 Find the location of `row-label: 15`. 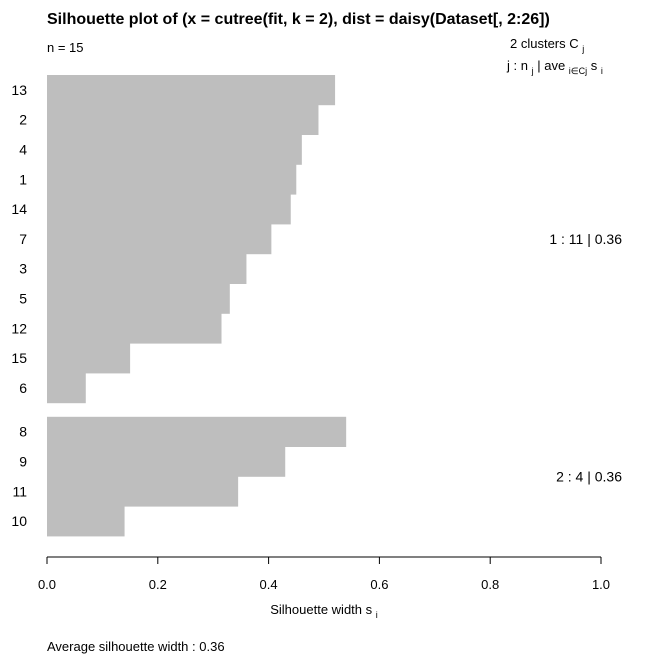

row-label: 15 is located at coordinates (19, 358).